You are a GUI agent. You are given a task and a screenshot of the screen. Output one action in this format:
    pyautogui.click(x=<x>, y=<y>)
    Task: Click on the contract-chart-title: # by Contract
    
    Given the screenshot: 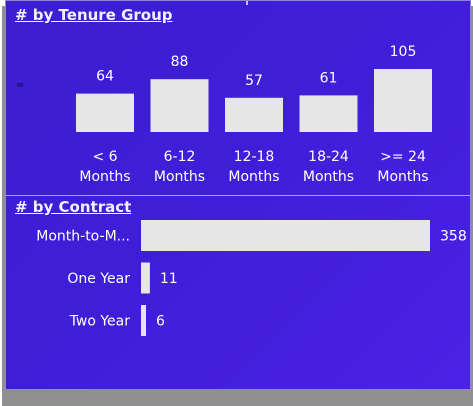 What is the action you would take?
    pyautogui.click(x=73, y=207)
    